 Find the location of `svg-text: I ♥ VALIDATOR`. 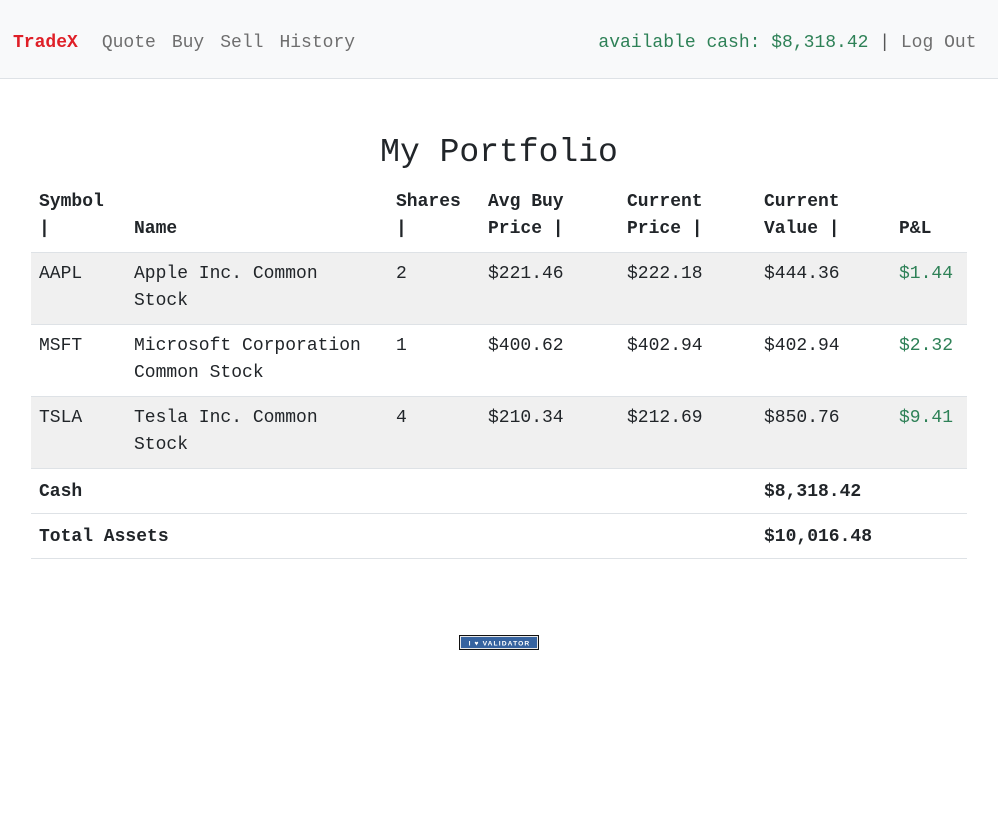

svg-text: I ♥ VALIDATOR is located at coordinates (500, 644).